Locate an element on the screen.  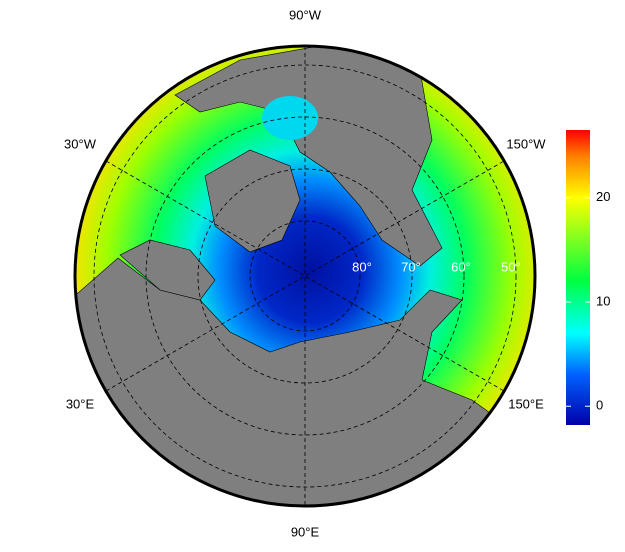
lon-label: 150°W is located at coordinates (526, 143).